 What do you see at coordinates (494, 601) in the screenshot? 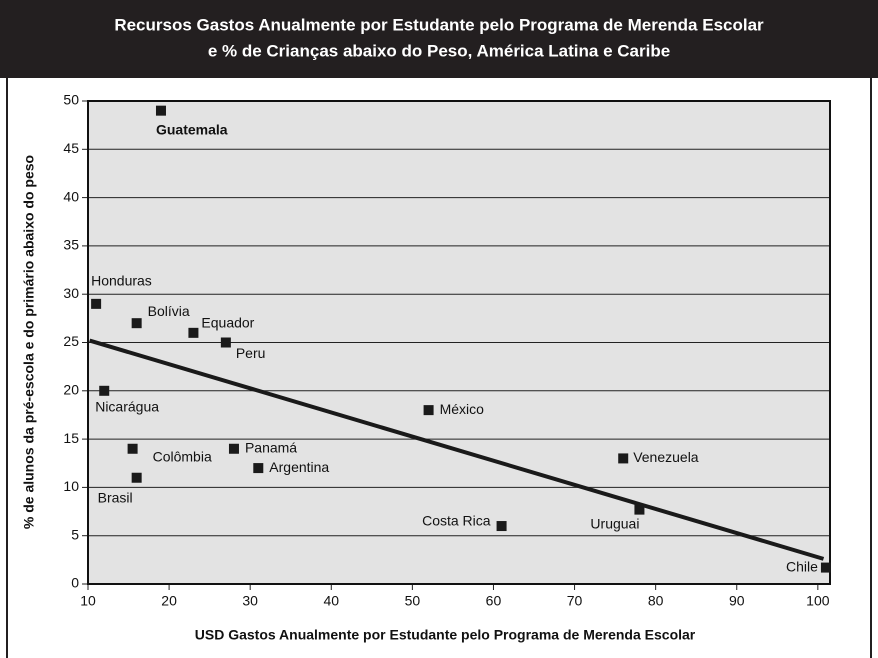
I see `x-tick-label: 60` at bounding box center [494, 601].